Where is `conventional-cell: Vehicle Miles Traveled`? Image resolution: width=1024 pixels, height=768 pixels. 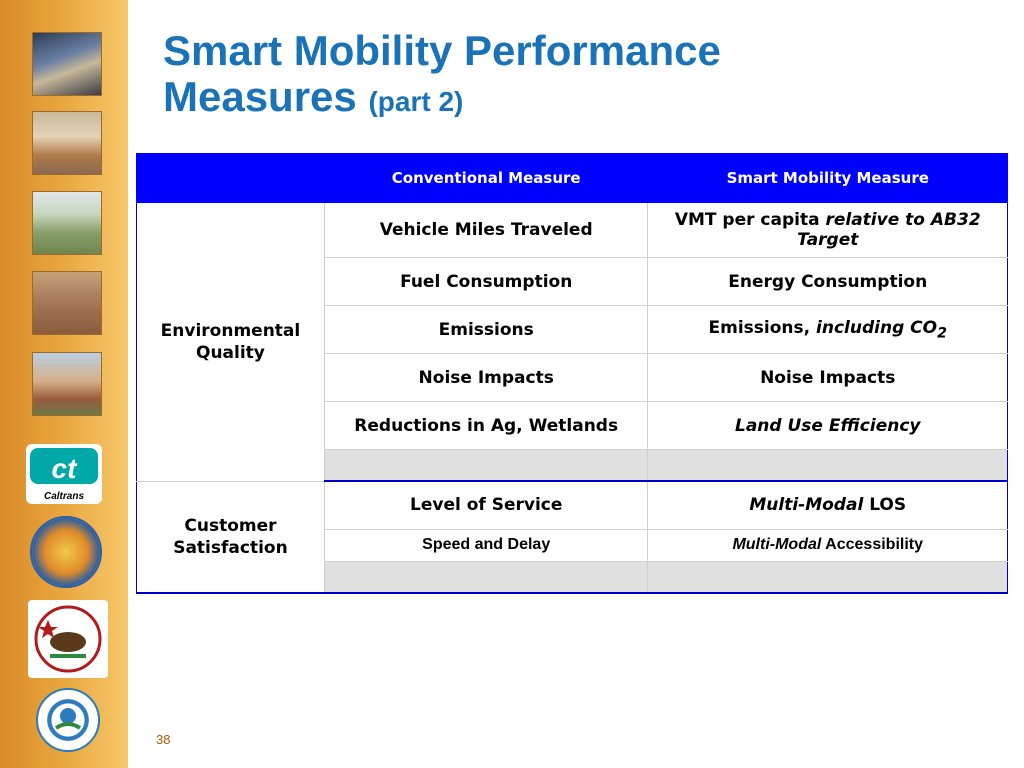 conventional-cell: Vehicle Miles Traveled is located at coordinates (486, 230).